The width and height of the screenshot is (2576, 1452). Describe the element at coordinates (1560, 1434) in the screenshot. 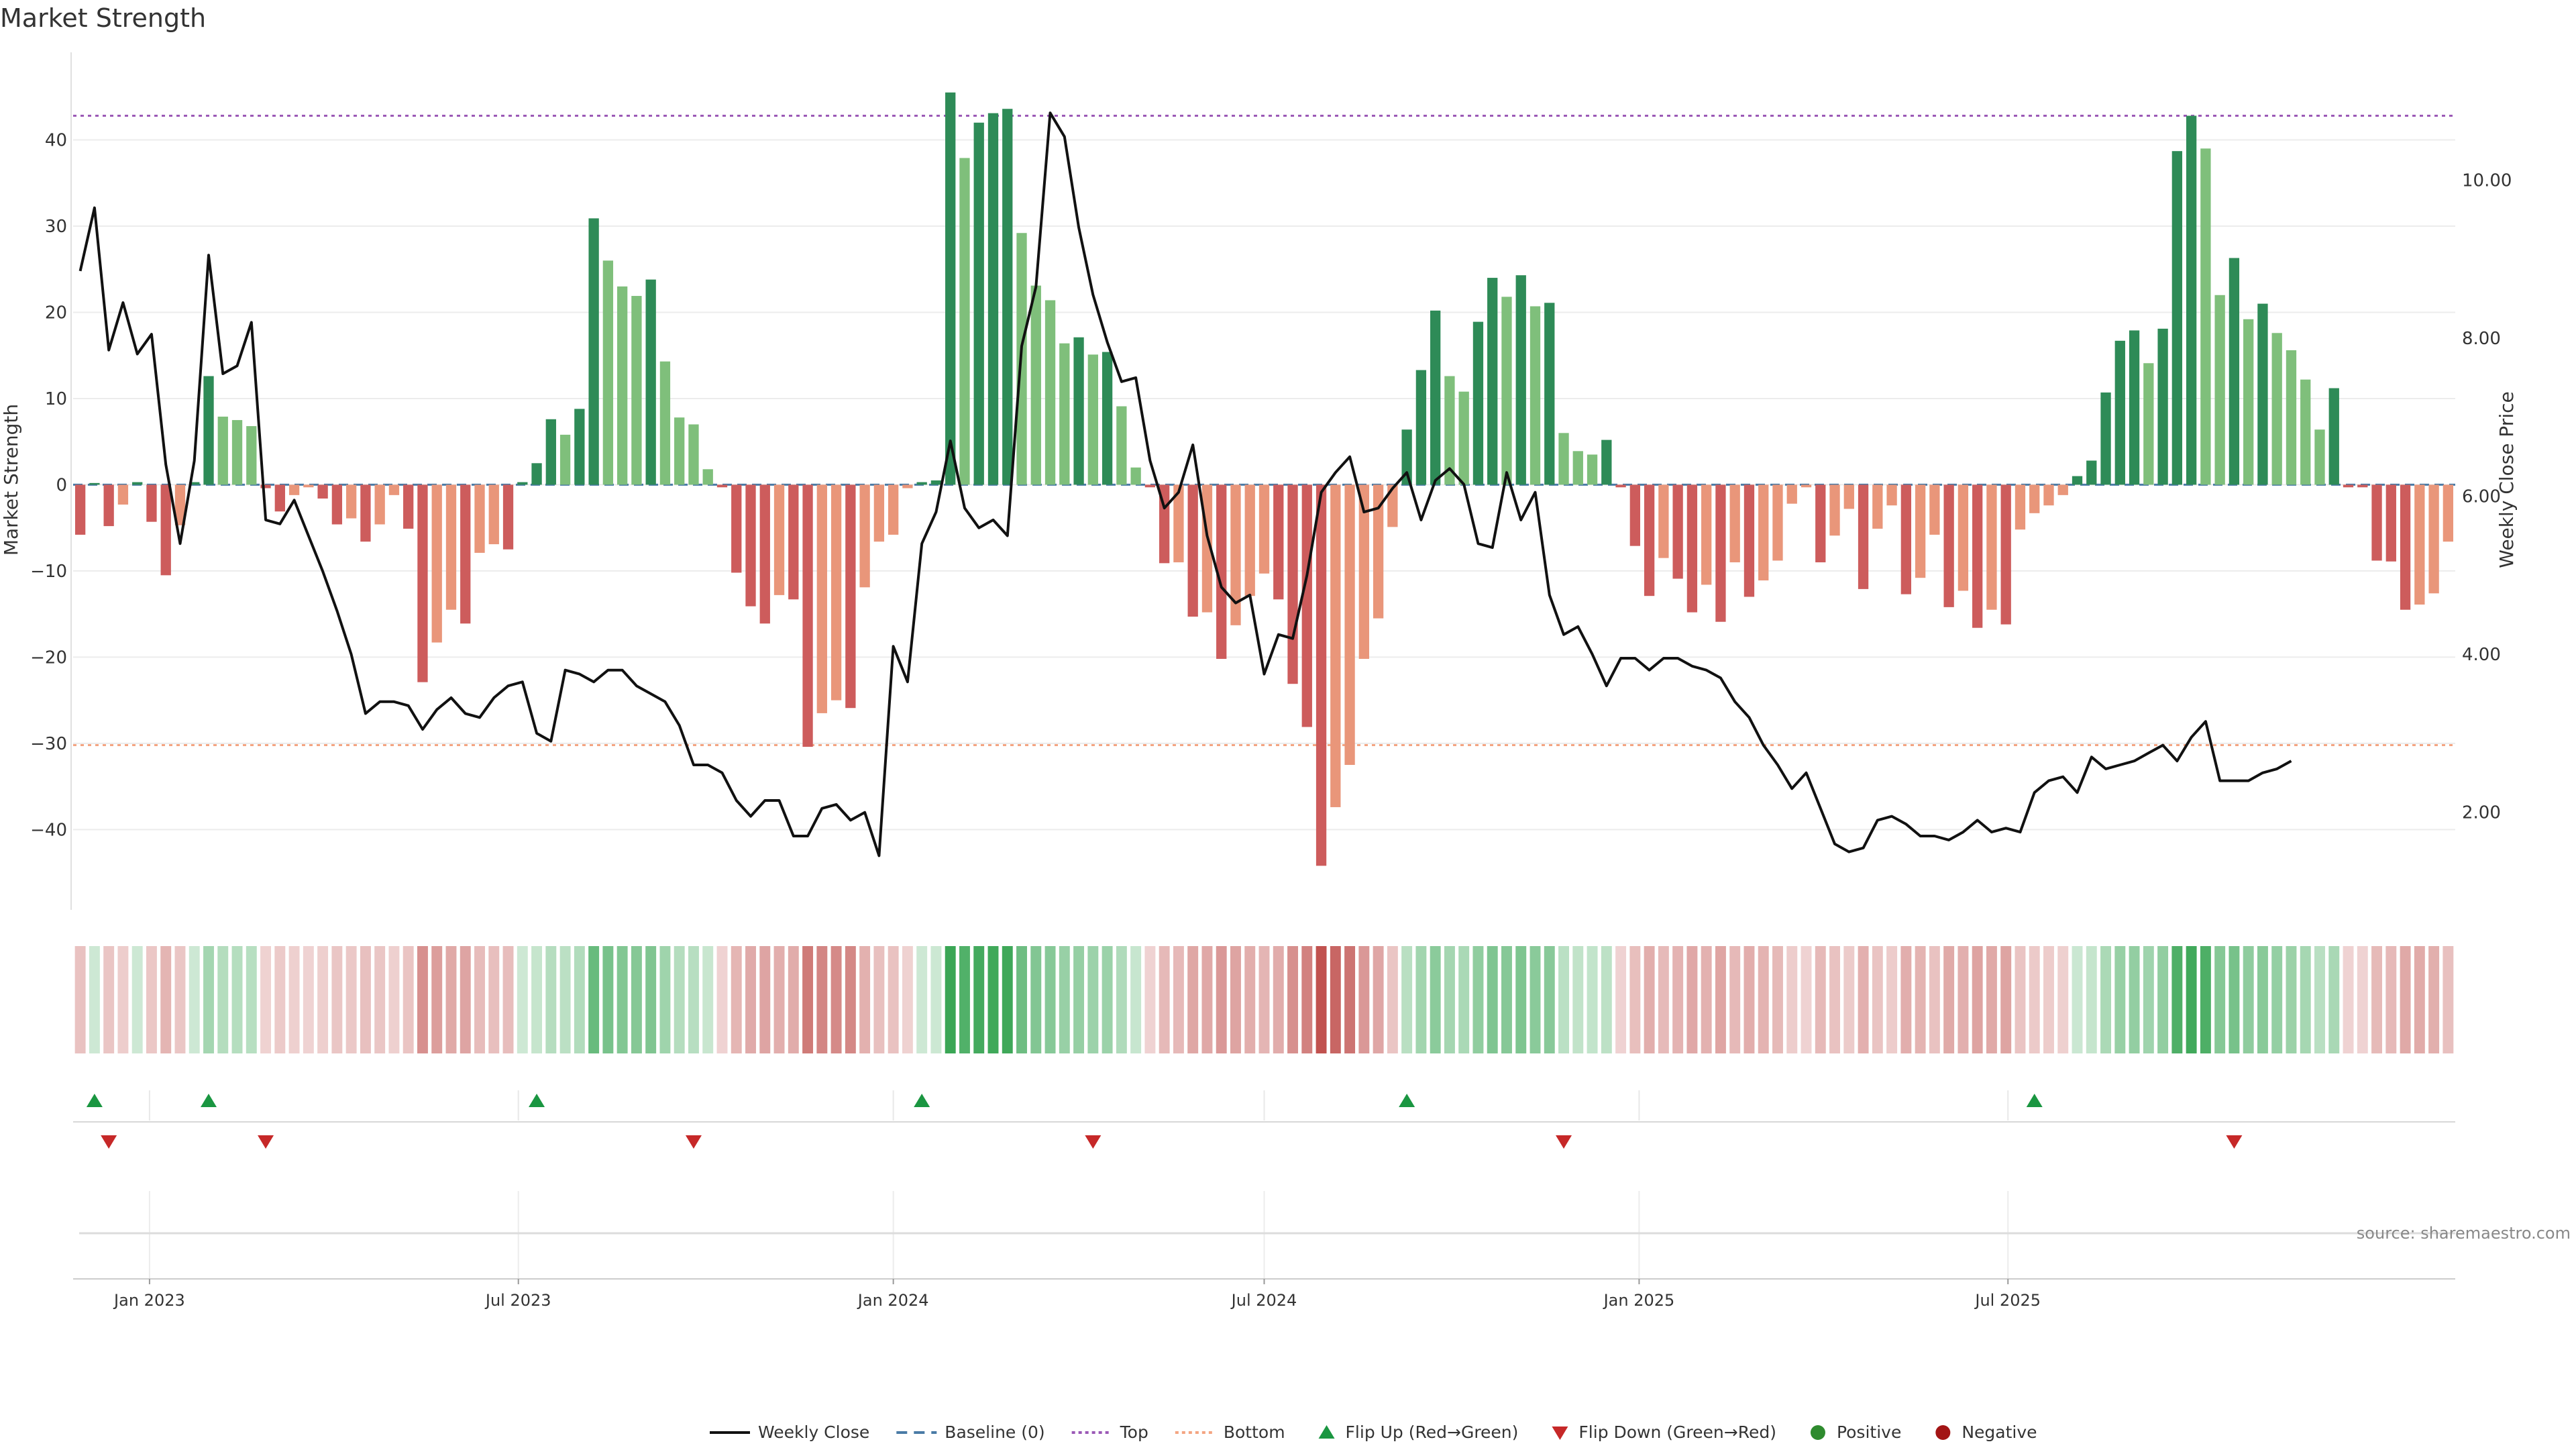

I see `legend-swatch-triangle-down` at that location.